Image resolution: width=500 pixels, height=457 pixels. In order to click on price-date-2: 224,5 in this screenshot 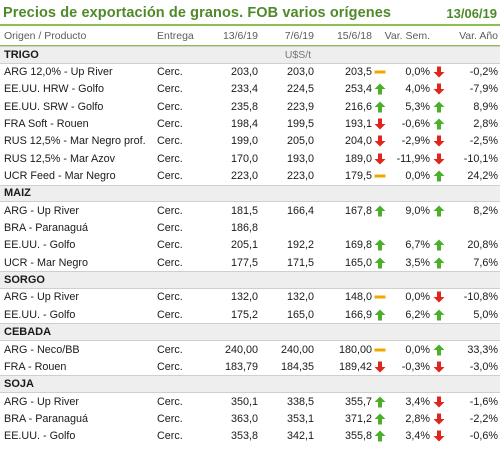, I will do `click(300, 89)`.